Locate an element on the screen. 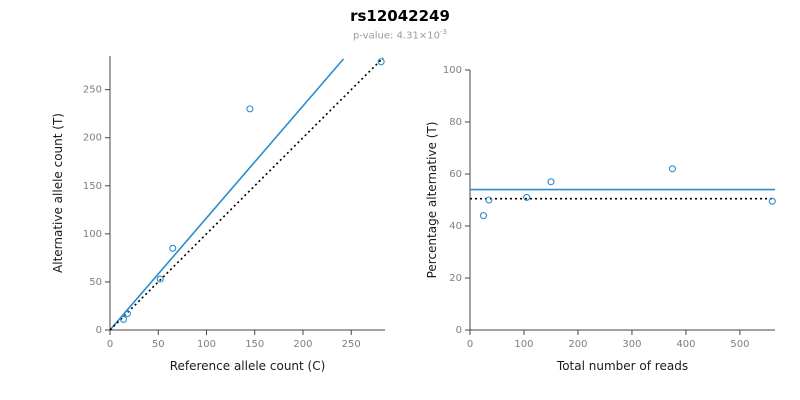 This screenshot has height=400, width=800. y-tick-label: 250 is located at coordinates (92, 90).